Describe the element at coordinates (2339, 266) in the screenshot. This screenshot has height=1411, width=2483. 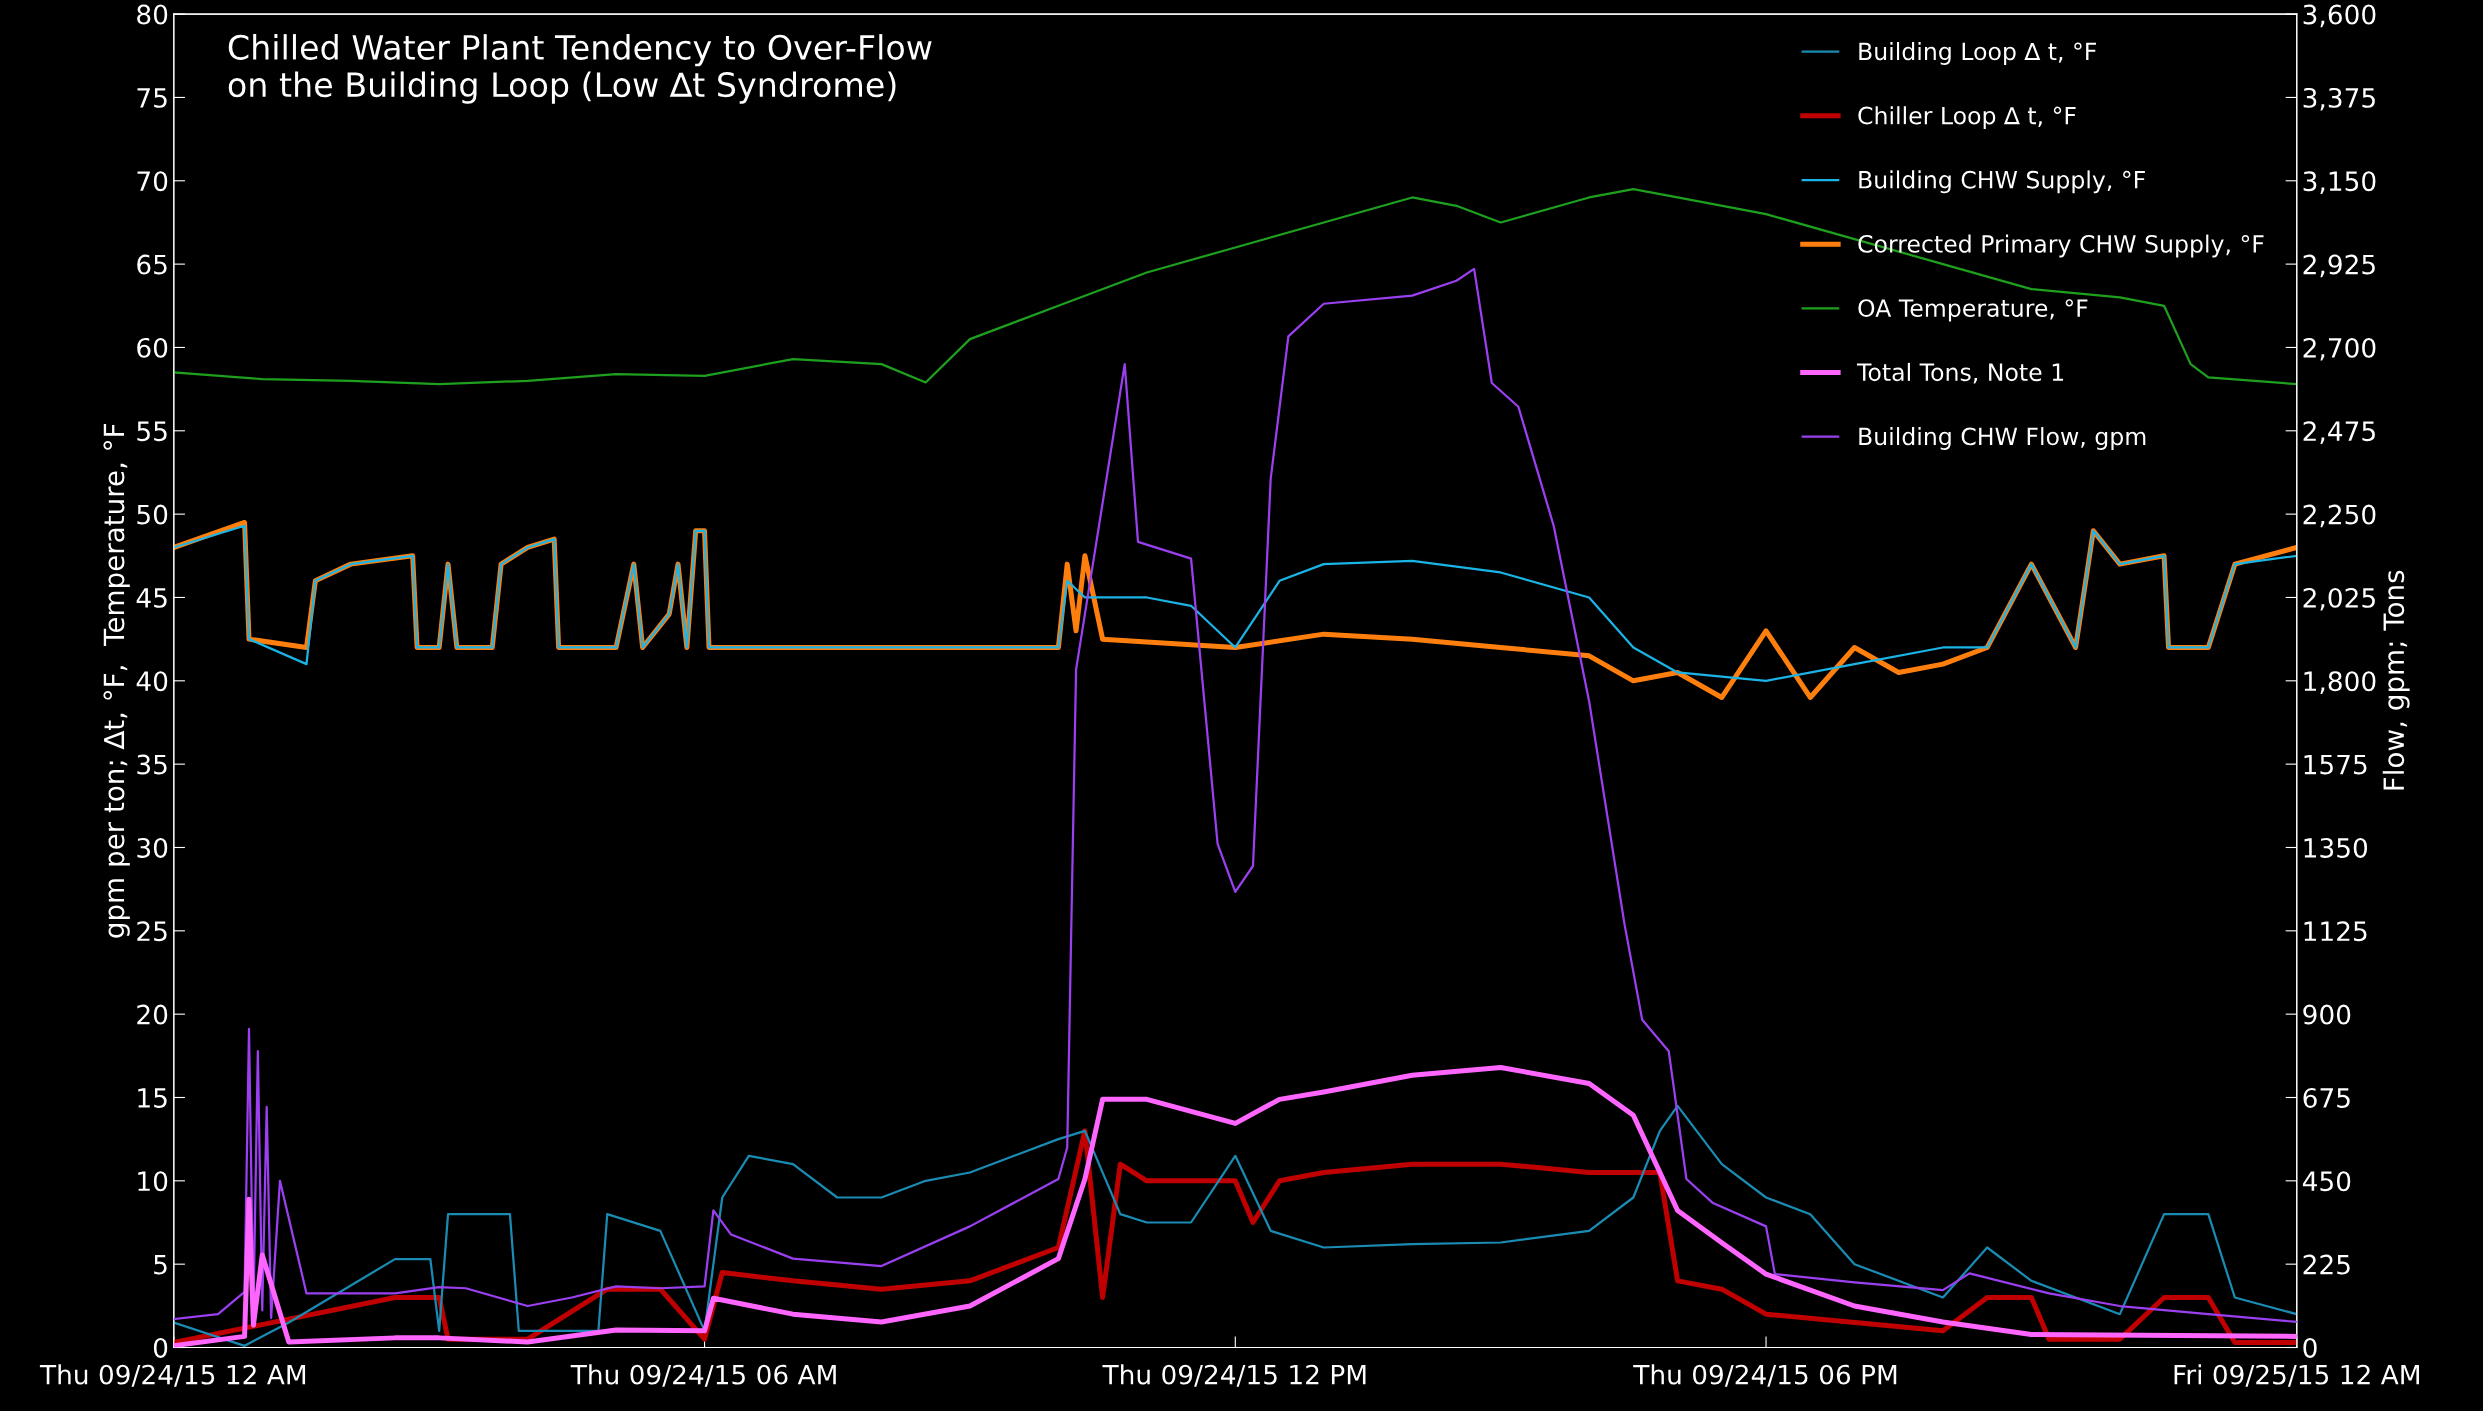
I see `y2-tick-label: 2,925` at that location.